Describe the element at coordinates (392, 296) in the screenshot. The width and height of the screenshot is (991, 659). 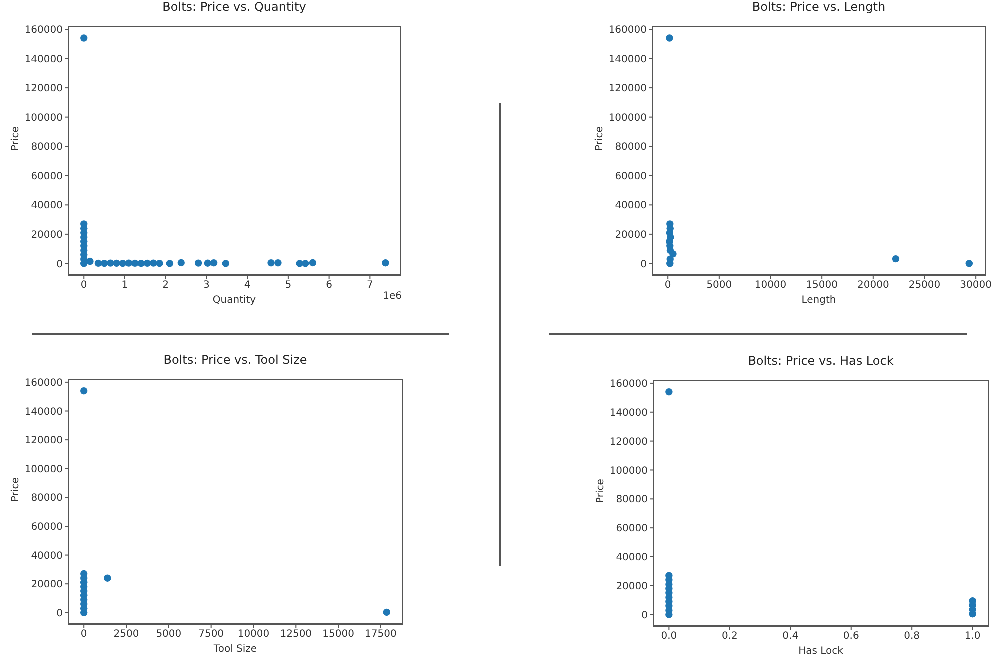
I see `text: 1e6` at that location.